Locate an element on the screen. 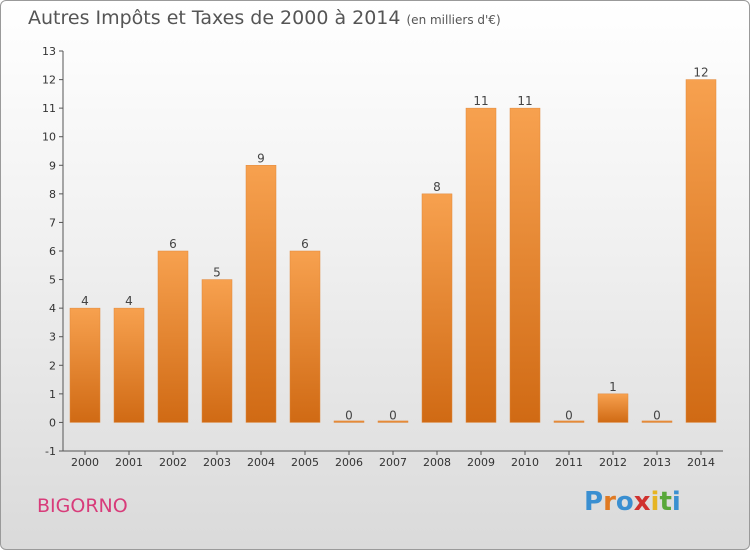 The width and height of the screenshot is (750, 550). x-tick-label: 2009 is located at coordinates (481, 462).